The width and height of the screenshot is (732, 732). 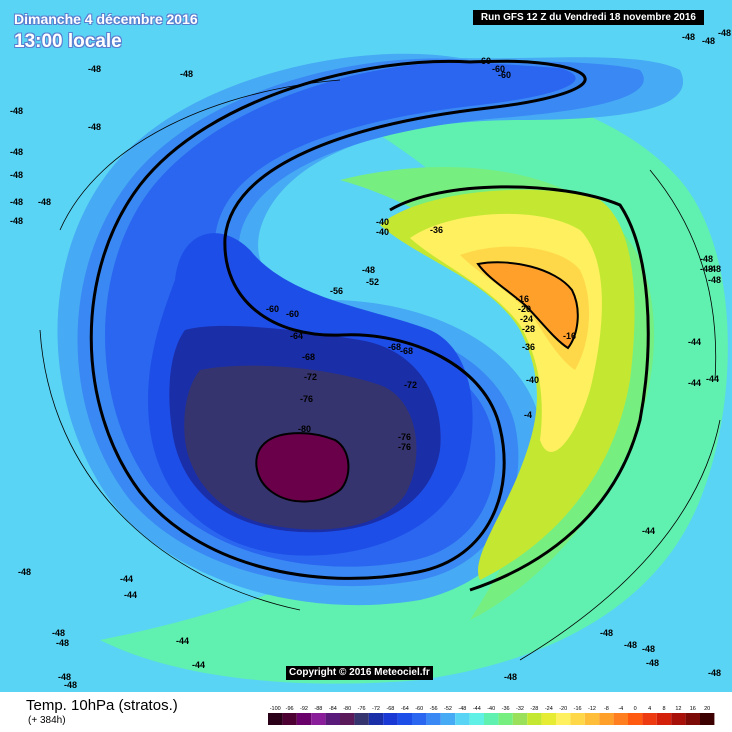 What do you see at coordinates (333, 709) in the screenshot?
I see `legend-tick-label: -84` at bounding box center [333, 709].